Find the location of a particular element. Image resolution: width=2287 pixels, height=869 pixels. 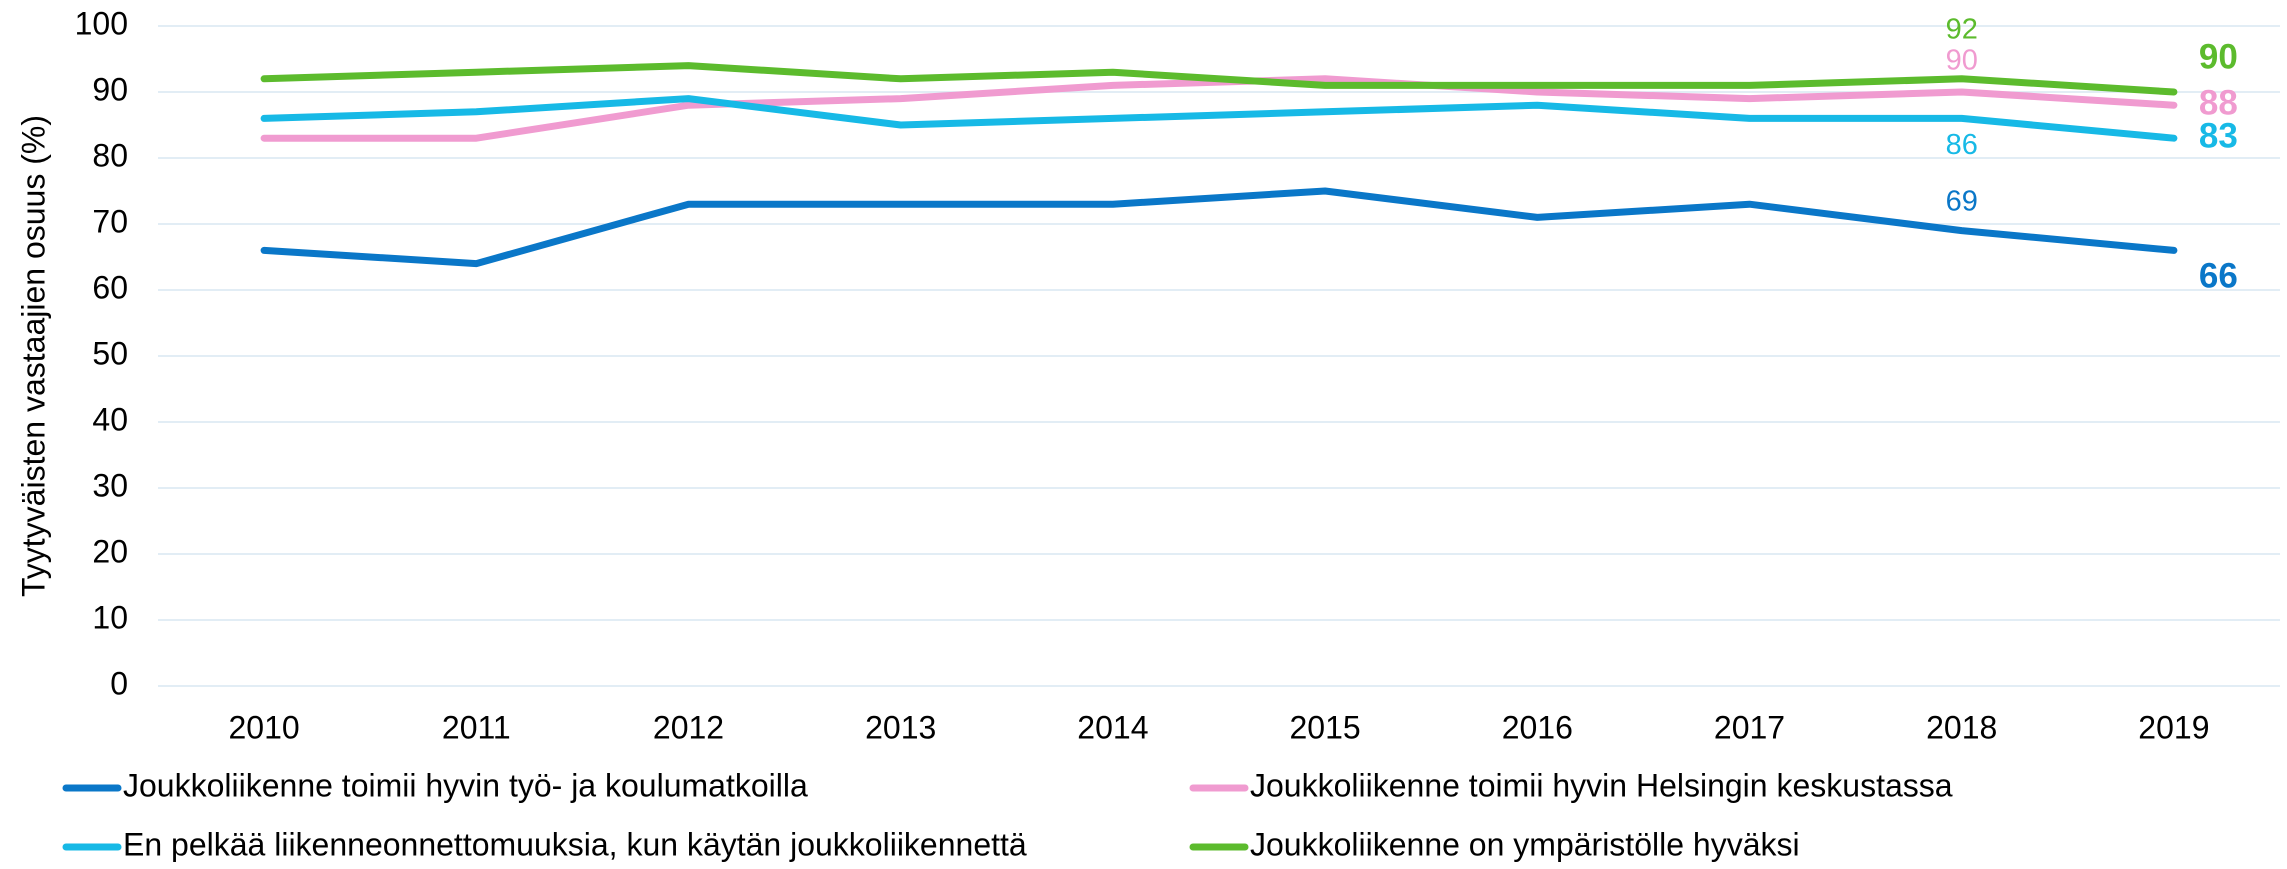

data-label: 69 is located at coordinates (1962, 201).